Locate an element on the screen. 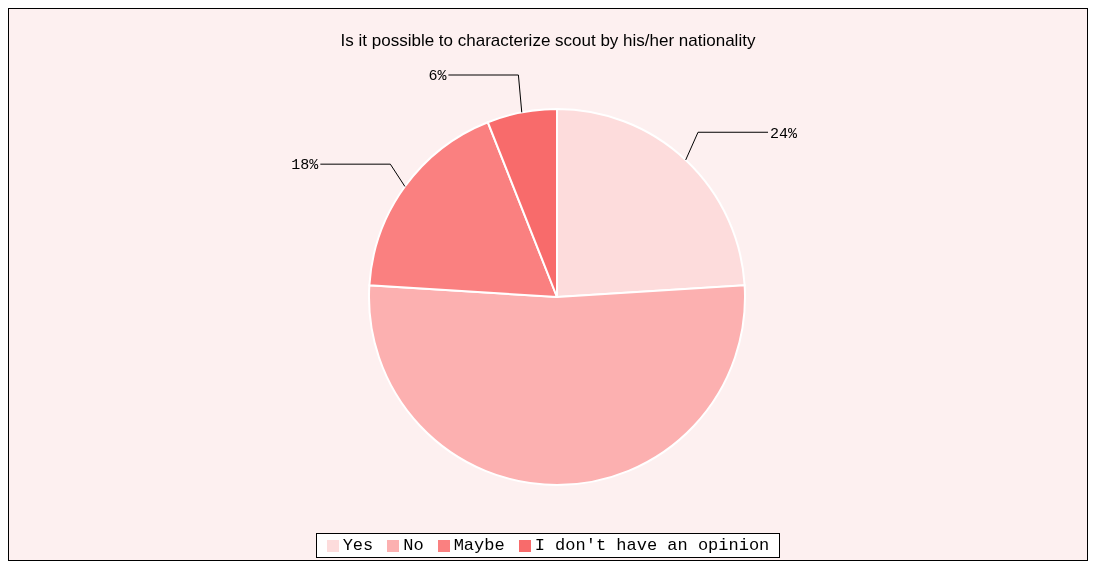  data-label: 24% is located at coordinates (784, 134).